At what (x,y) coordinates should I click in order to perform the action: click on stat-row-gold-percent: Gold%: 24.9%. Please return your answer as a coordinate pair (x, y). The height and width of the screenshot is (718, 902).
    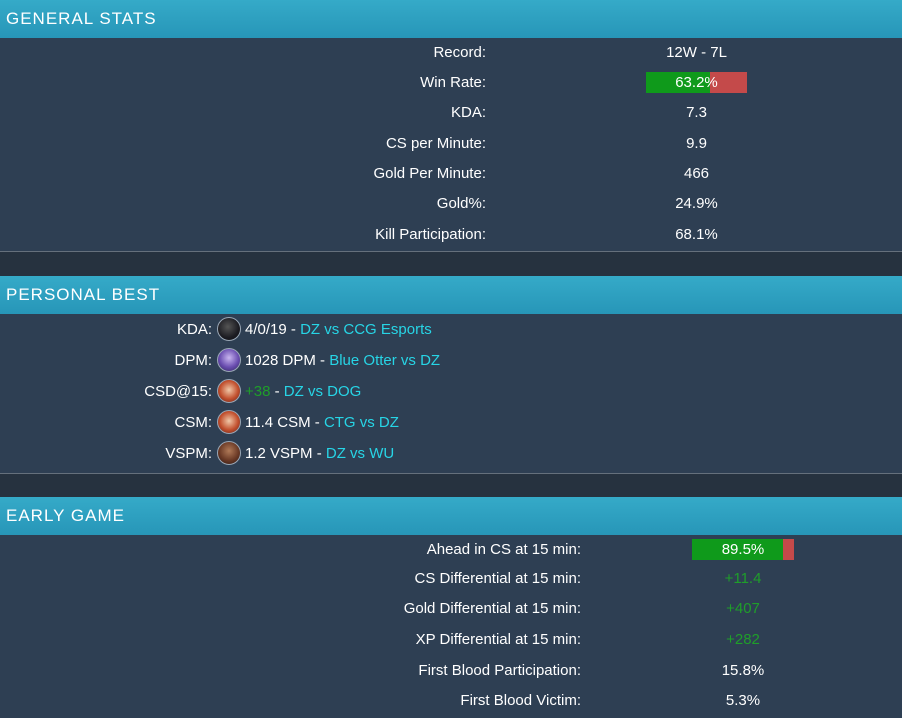
    Looking at the image, I should click on (451, 204).